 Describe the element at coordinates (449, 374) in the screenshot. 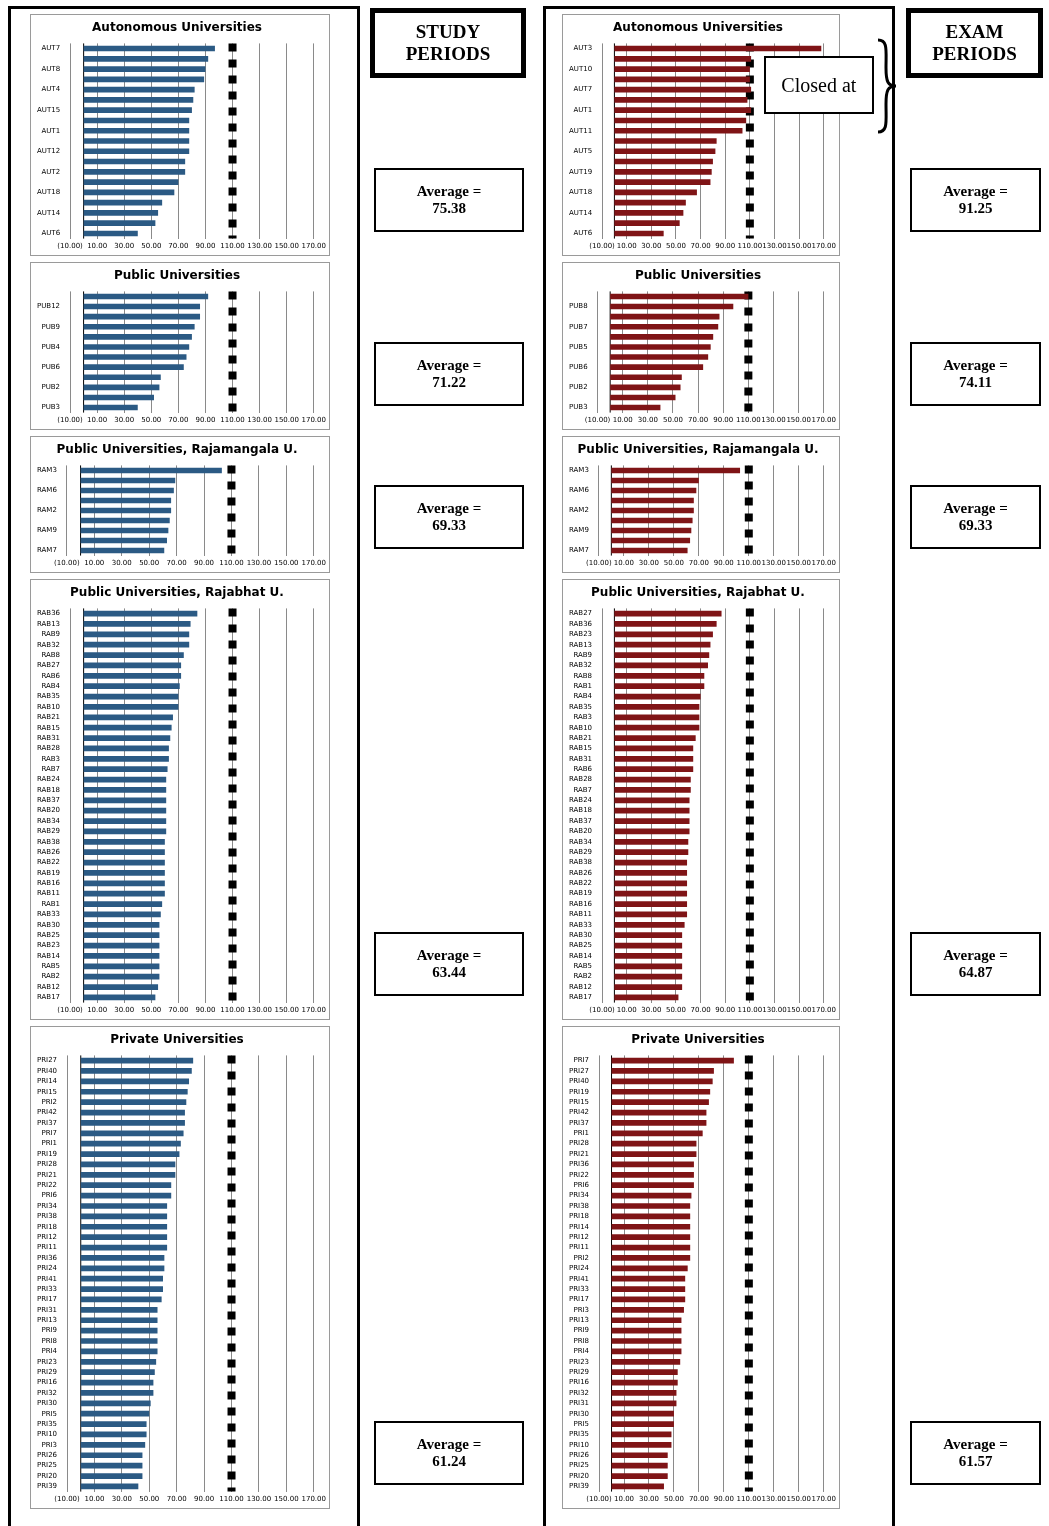

I see `text: Average = 71.22` at that location.